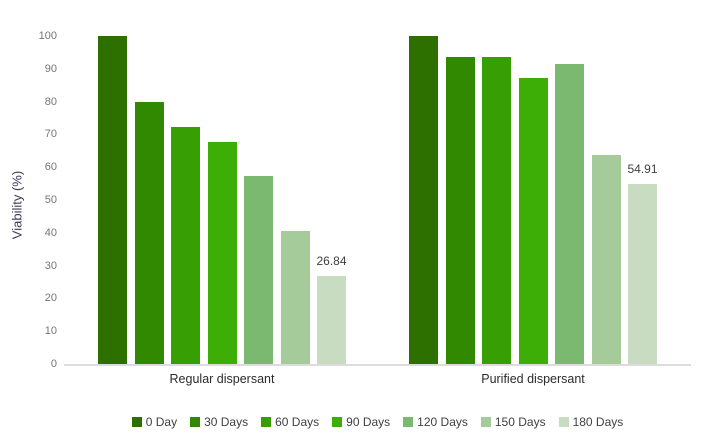  Describe the element at coordinates (50, 101) in the screenshot. I see `y-tick-label-80: 80` at that location.